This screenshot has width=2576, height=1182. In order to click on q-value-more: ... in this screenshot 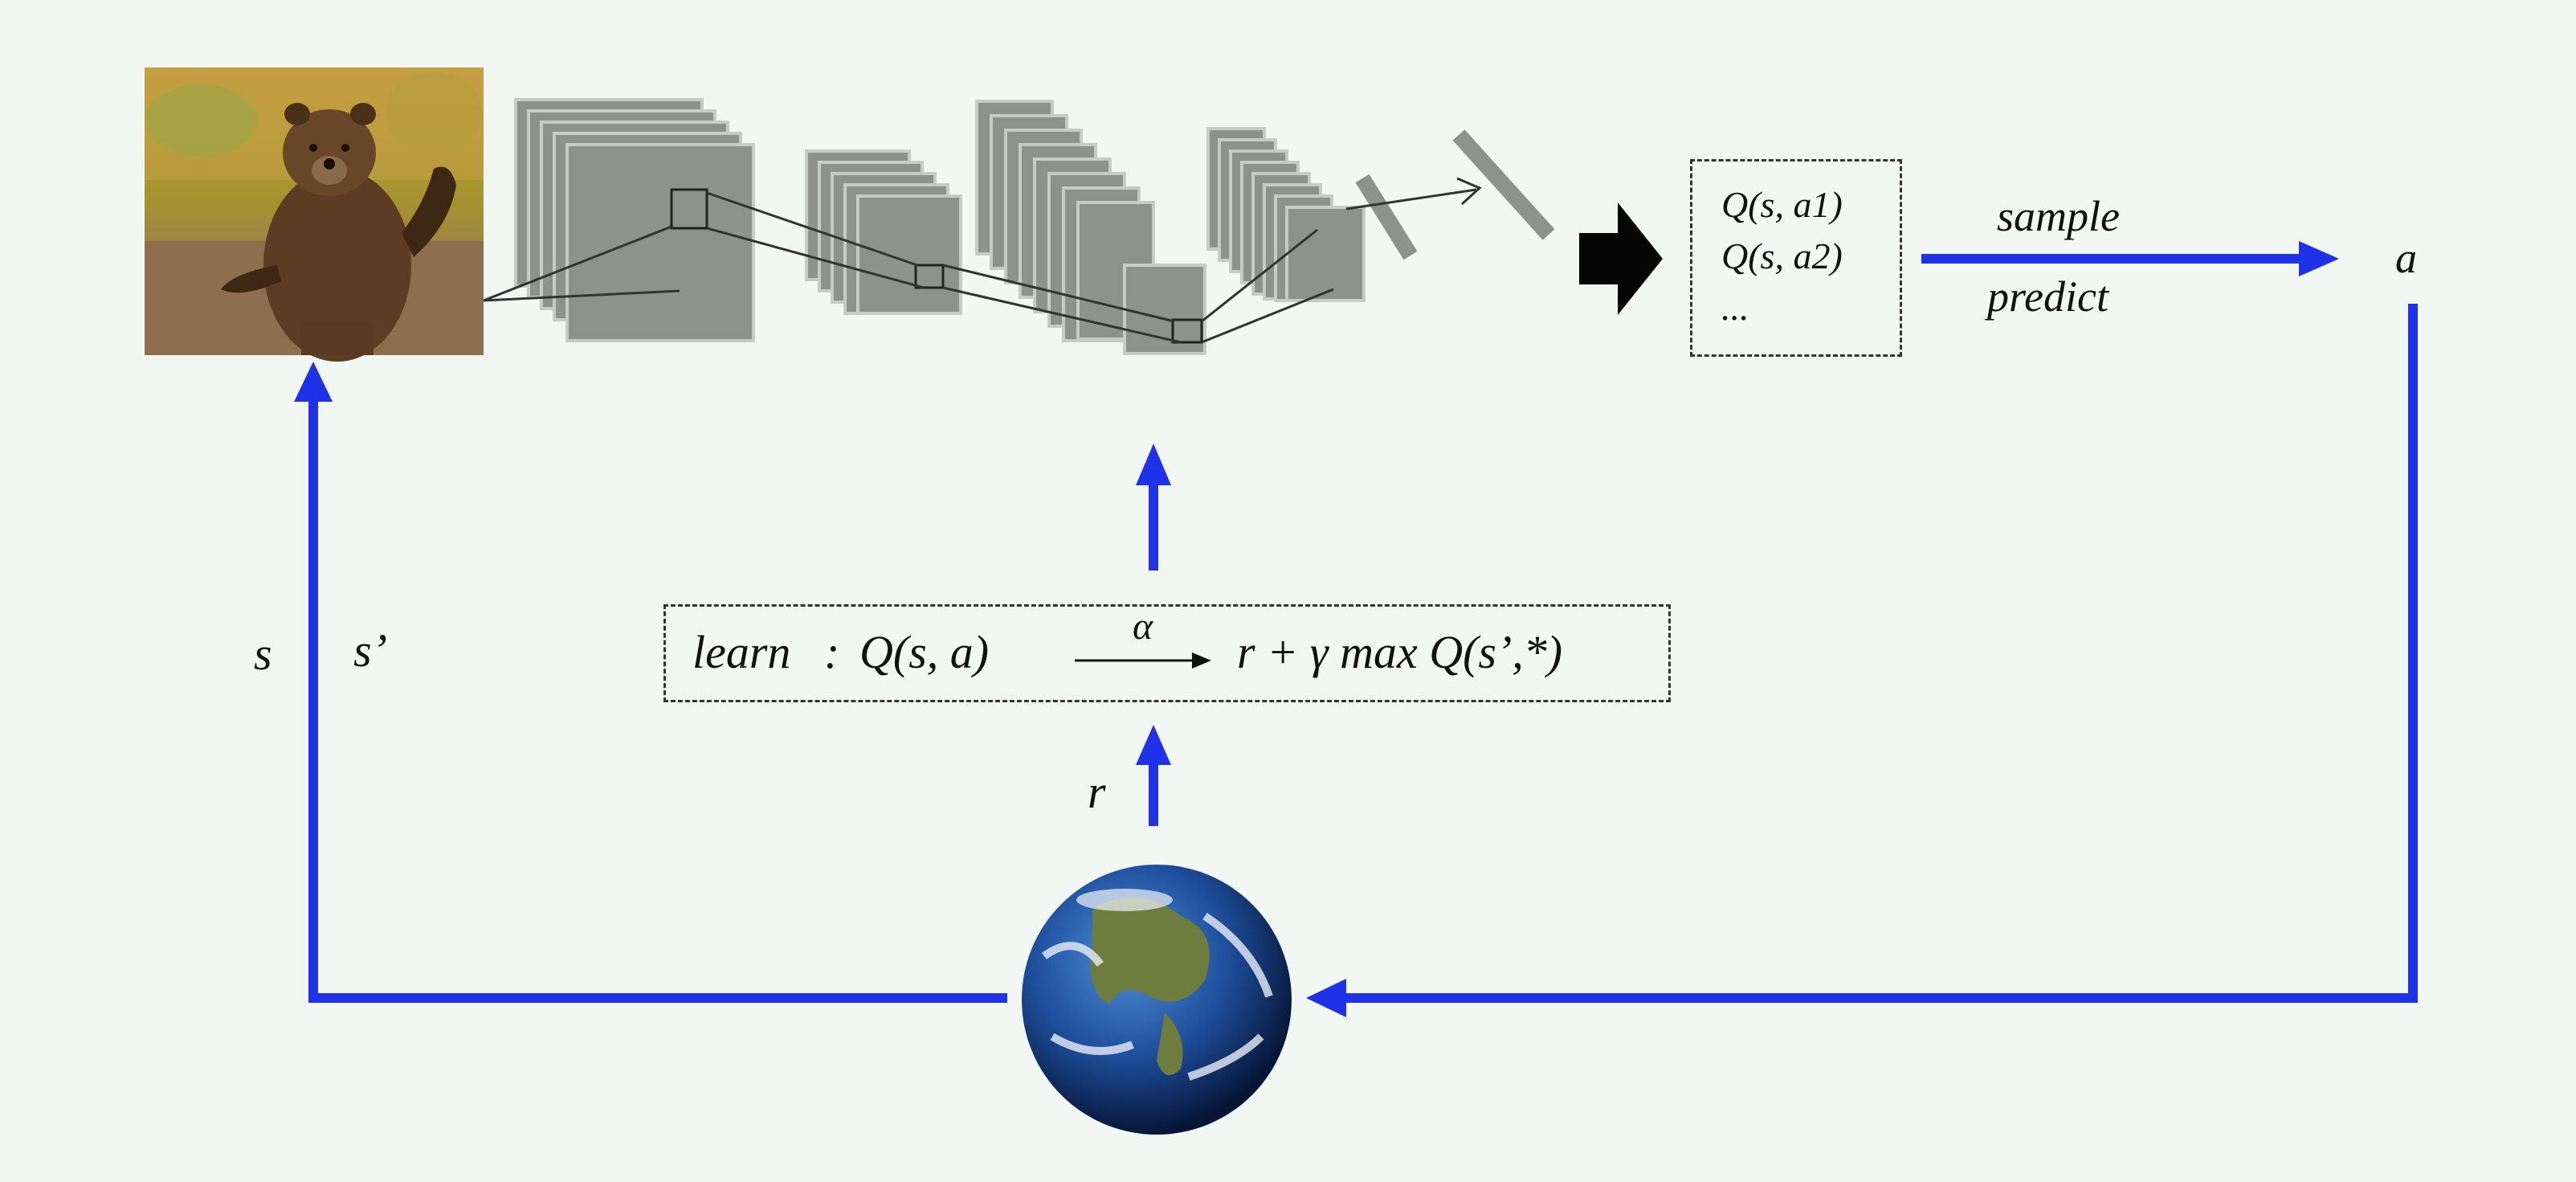, I will do `click(1735, 307)`.